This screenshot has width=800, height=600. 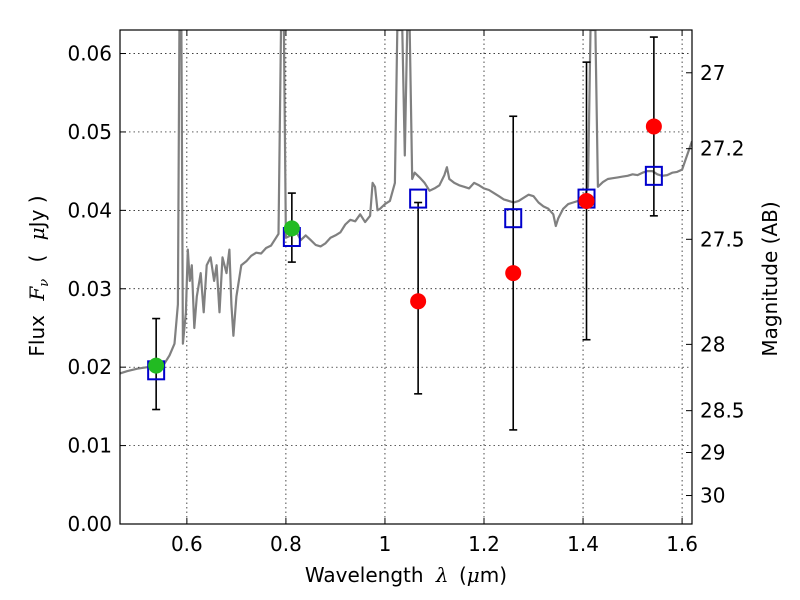 What do you see at coordinates (37, 212) in the screenshot?
I see `y-axis-label-unit-rest: Jy )` at bounding box center [37, 212].